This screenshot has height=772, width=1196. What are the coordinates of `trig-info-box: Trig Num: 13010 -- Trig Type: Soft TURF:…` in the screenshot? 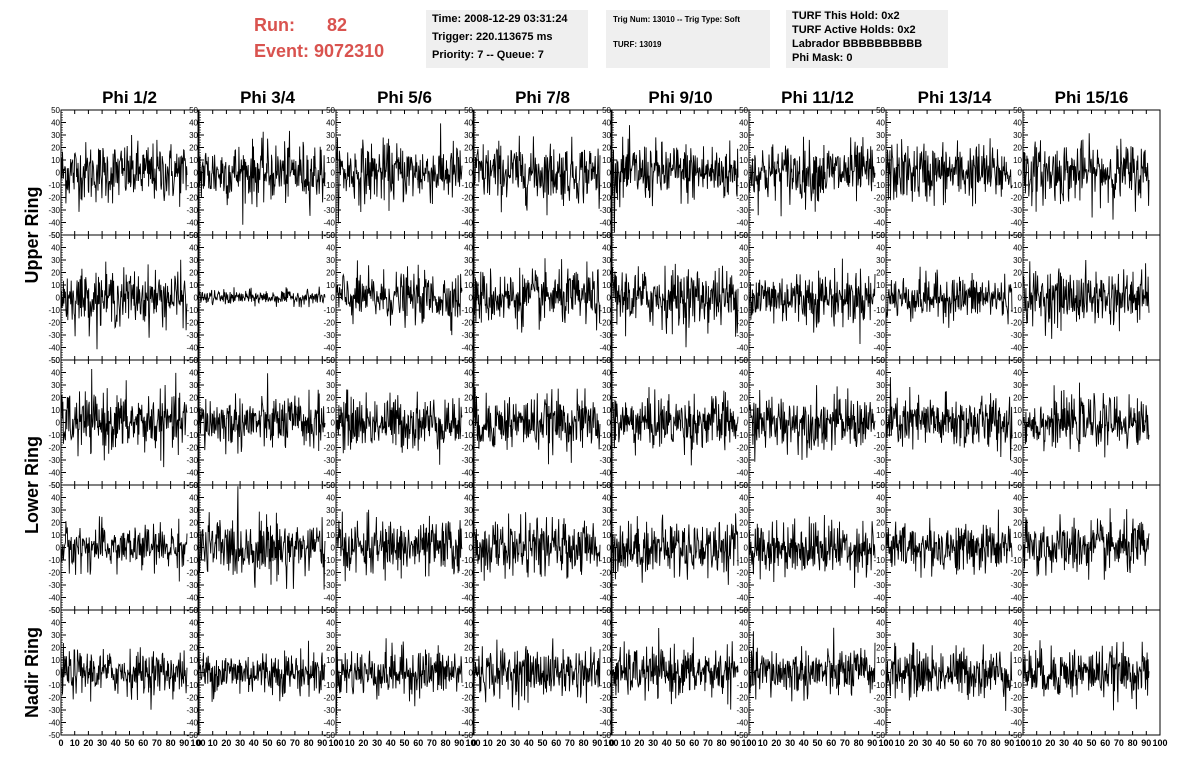 It's located at (688, 39).